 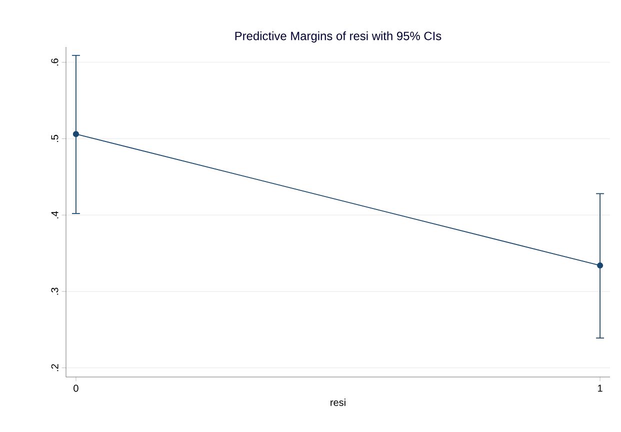 I want to click on y-tick-label: .5, so click(x=54, y=138).